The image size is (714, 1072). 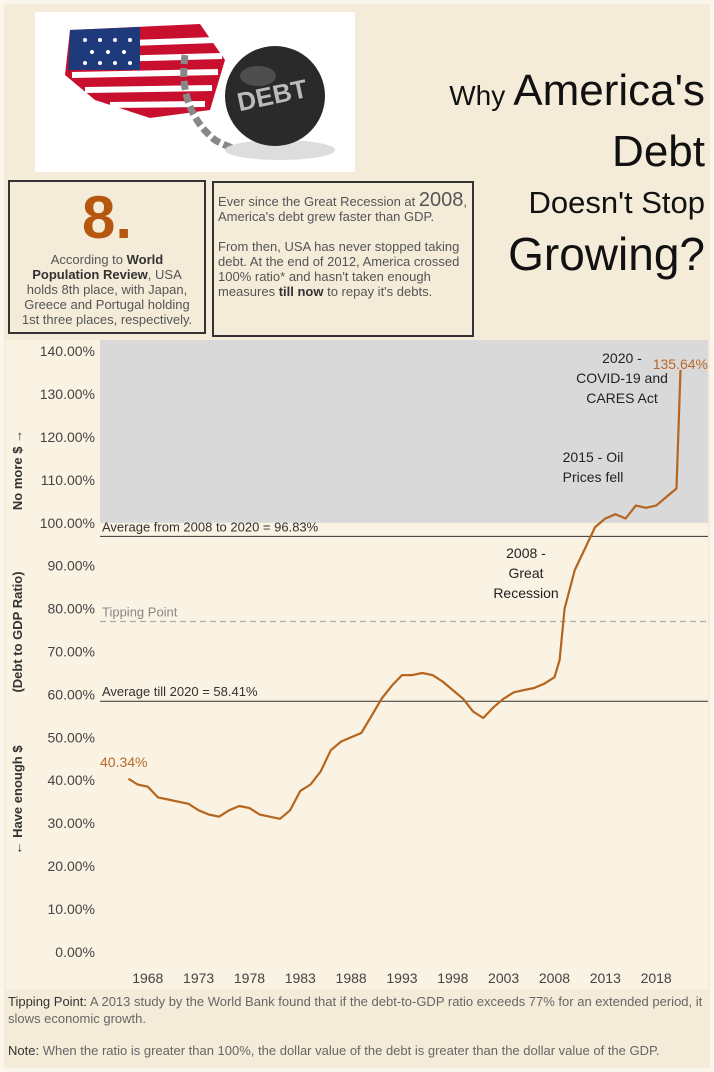 What do you see at coordinates (525, 593) in the screenshot?
I see `annotation: Recession` at bounding box center [525, 593].